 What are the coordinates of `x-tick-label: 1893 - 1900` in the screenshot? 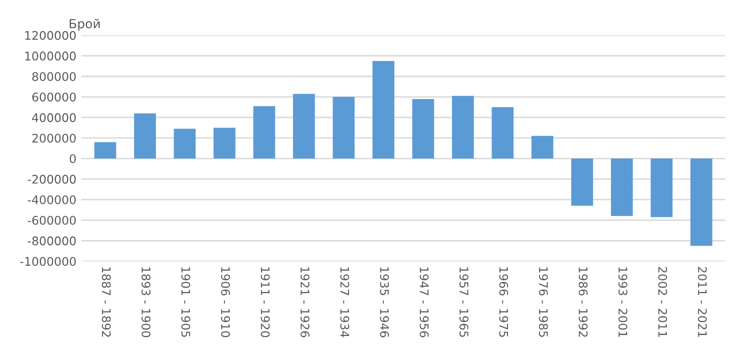 It's located at (146, 302).